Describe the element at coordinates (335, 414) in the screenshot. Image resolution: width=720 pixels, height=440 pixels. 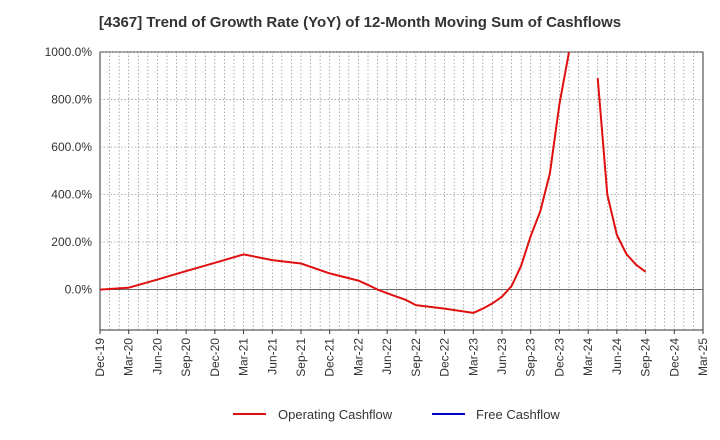
I see `legend-label-0: Operating Cashflow` at that location.